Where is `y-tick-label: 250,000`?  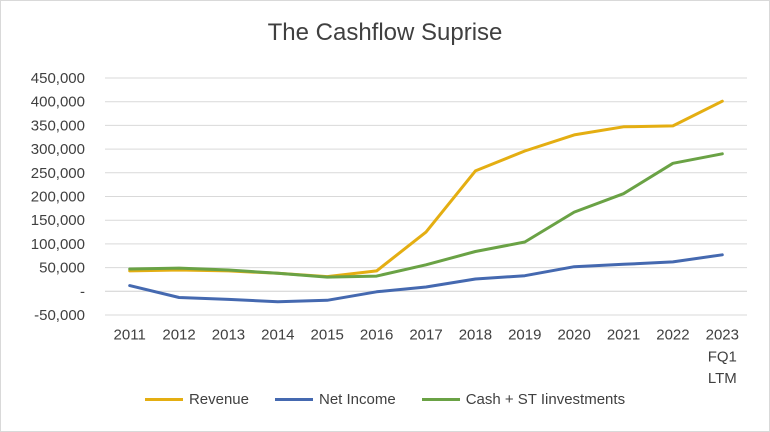
y-tick-label: 250,000 is located at coordinates (58, 173).